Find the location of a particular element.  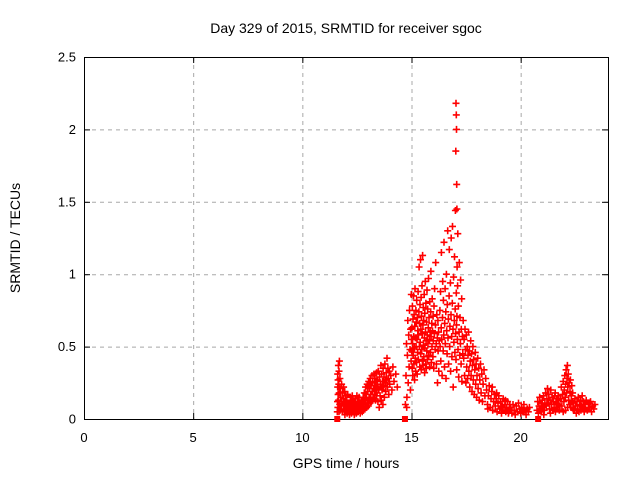

y-tick-label: 0 is located at coordinates (72, 419).